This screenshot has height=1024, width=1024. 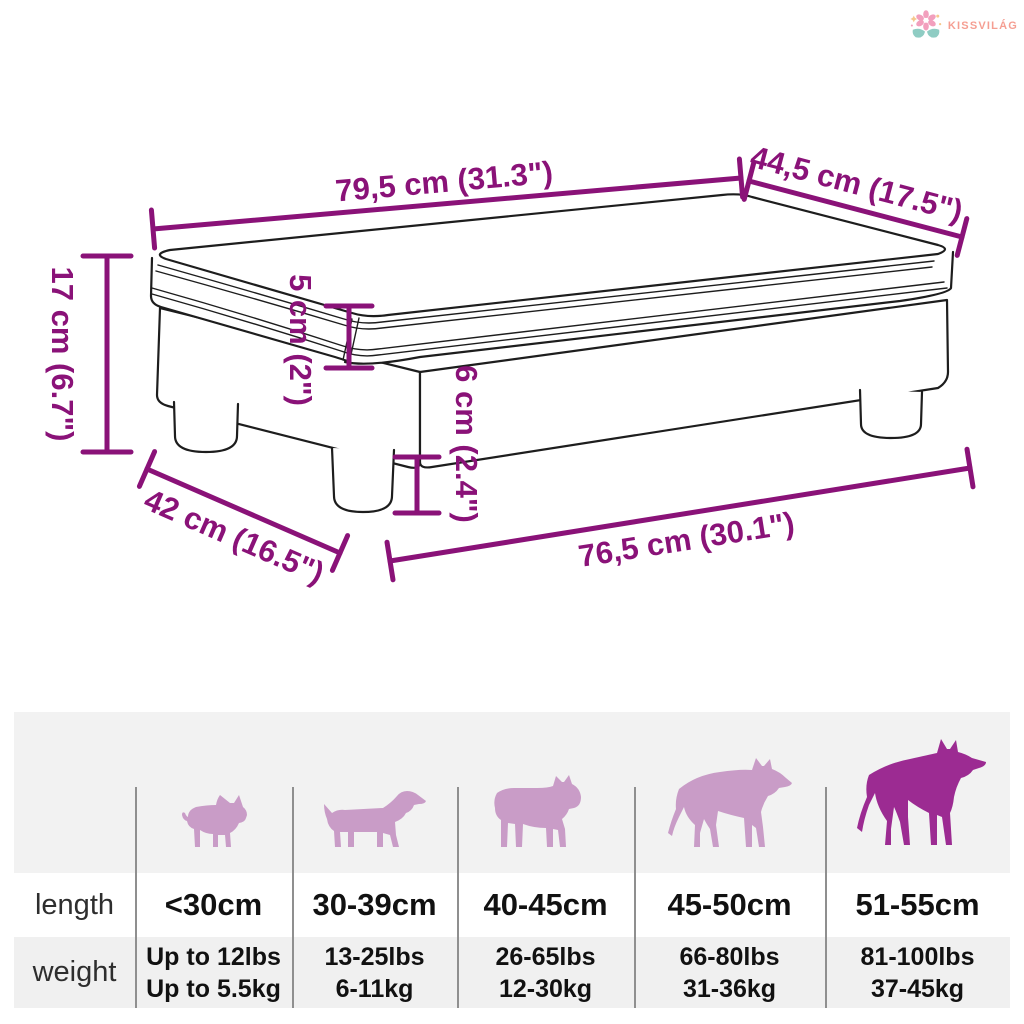 What do you see at coordinates (62, 354) in the screenshot?
I see `dim-total-height: 17 cm (6.7")` at bounding box center [62, 354].